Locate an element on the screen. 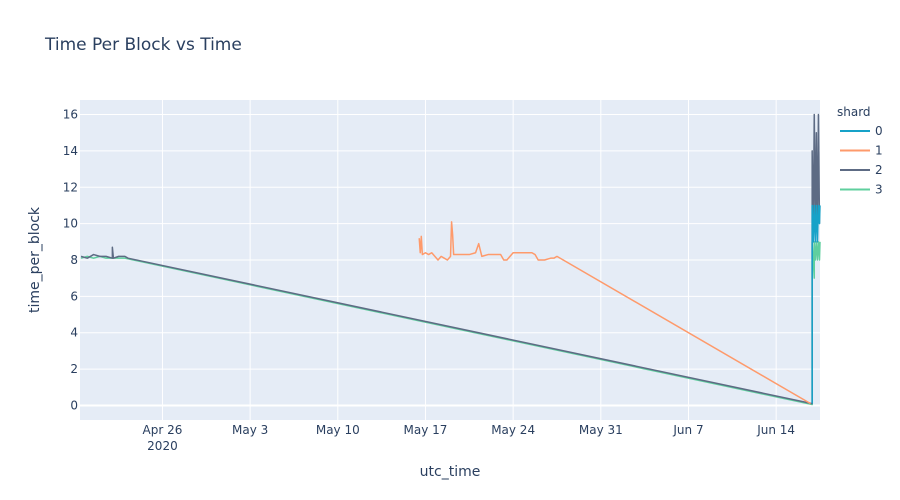 This screenshot has width=900, height=500. x-tick-label: Jun 14 is located at coordinates (775, 430).